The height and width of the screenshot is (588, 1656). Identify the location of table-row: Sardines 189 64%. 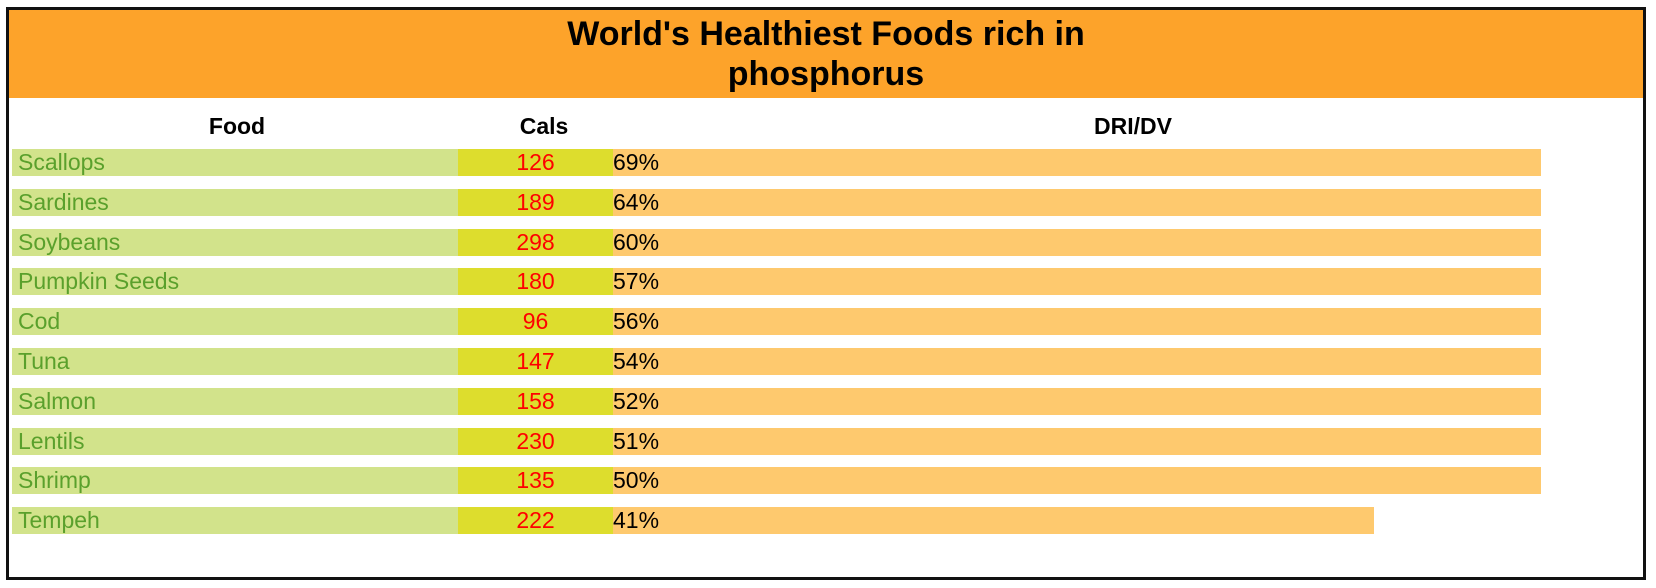
(827, 202).